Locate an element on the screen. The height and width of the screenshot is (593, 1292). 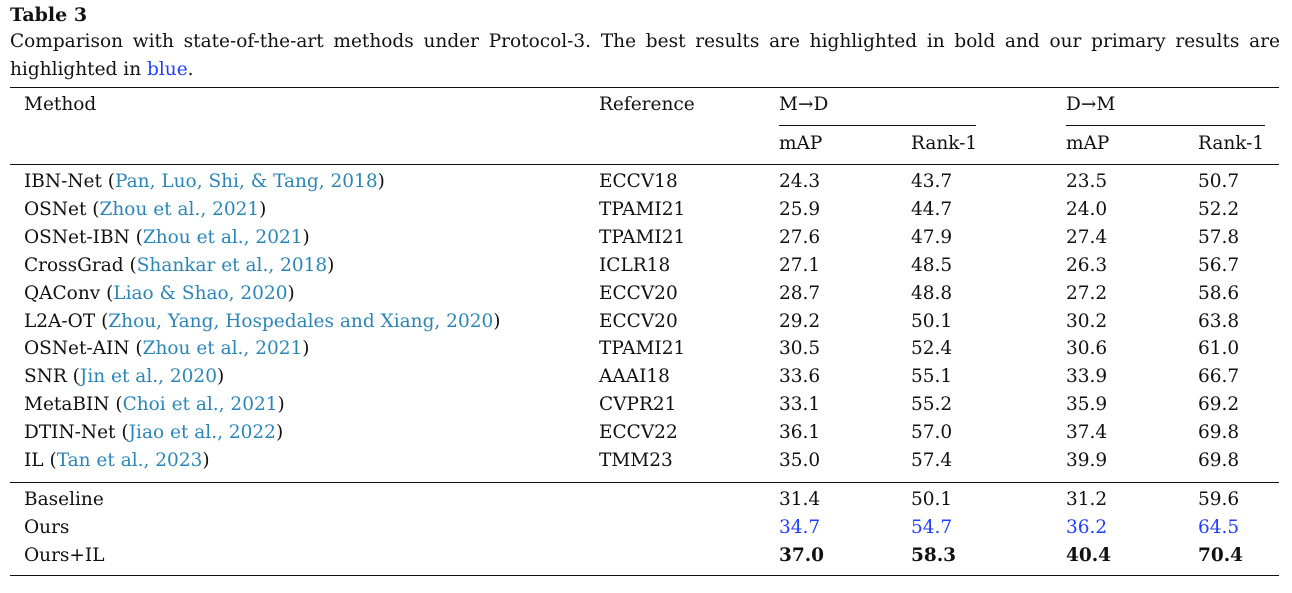
group-md-underline is located at coordinates (877, 125).